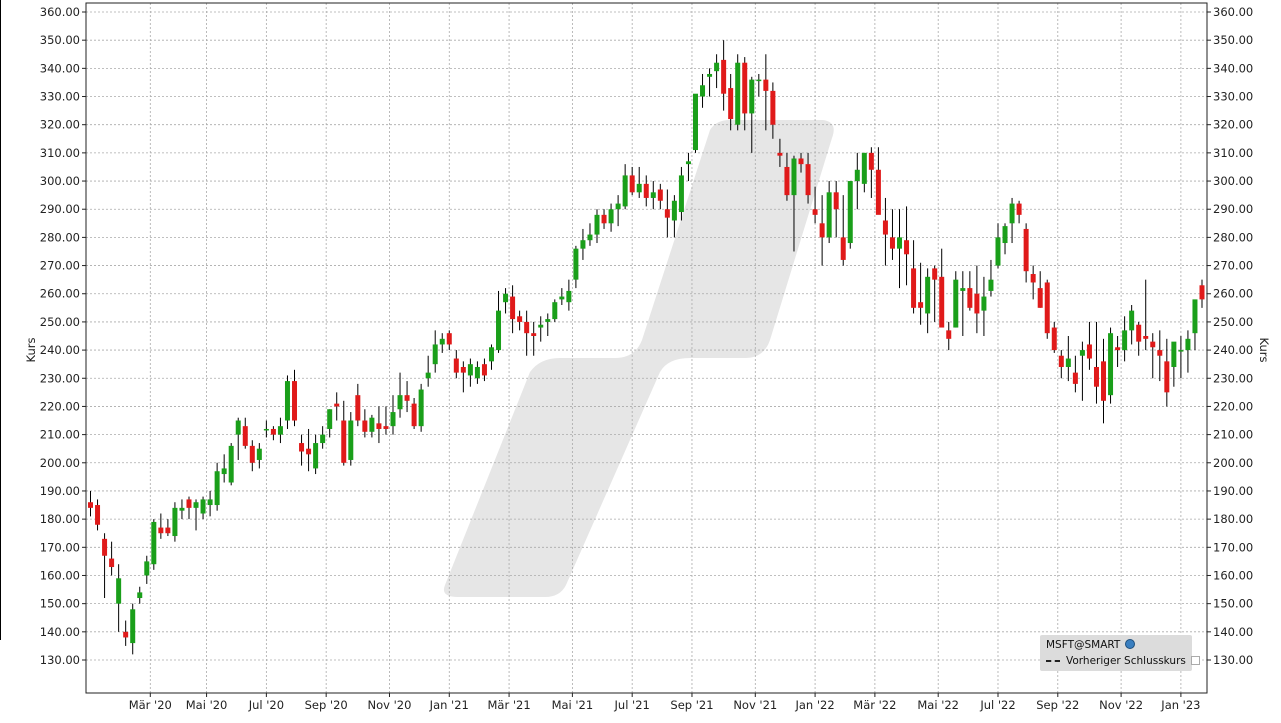 This screenshot has height=723, width=1281. Describe the element at coordinates (1233, 378) in the screenshot. I see `y-tick-label-right: 230.00` at that location.